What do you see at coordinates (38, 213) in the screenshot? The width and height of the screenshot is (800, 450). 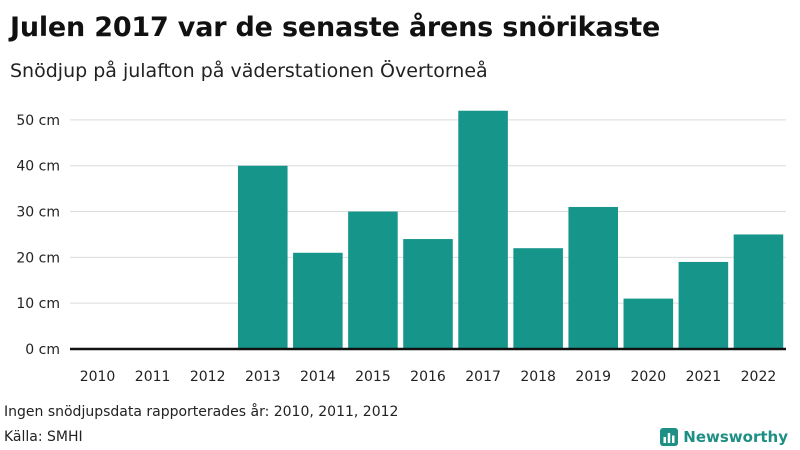 I see `y-tick-label: 30 cm` at bounding box center [38, 213].